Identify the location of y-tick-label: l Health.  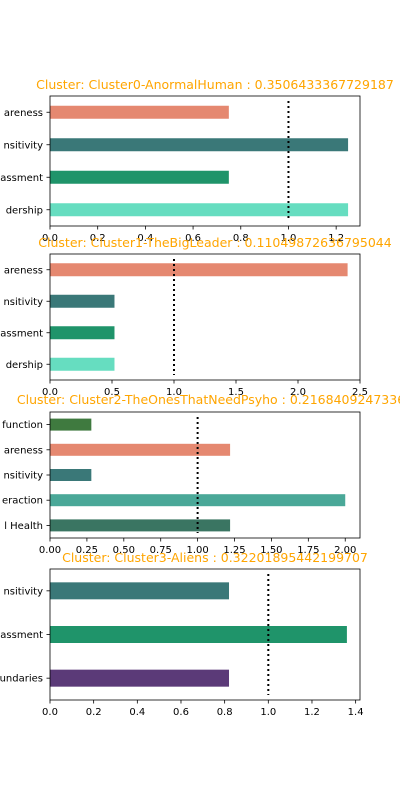
(23, 526).